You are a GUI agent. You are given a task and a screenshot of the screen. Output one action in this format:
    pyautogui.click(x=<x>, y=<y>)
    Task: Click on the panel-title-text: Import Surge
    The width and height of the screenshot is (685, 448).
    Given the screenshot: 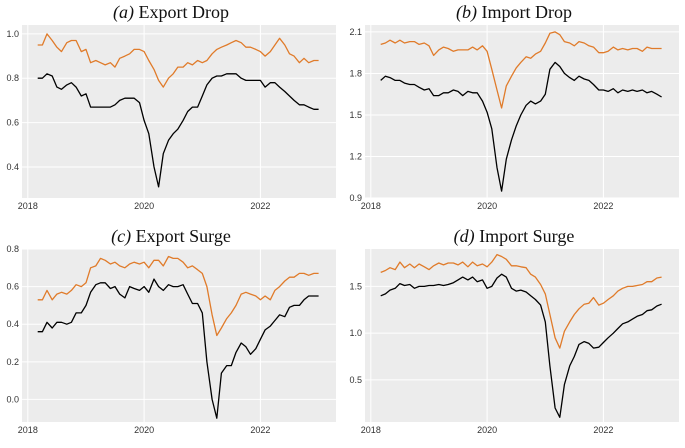 What is the action you would take?
    pyautogui.click(x=527, y=236)
    